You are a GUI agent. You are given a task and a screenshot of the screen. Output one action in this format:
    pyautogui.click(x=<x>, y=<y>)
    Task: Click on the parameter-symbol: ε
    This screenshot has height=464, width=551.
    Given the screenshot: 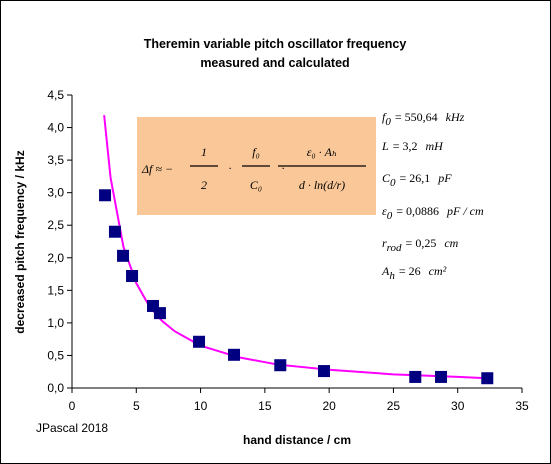 What is the action you would take?
    pyautogui.click(x=384, y=211)
    